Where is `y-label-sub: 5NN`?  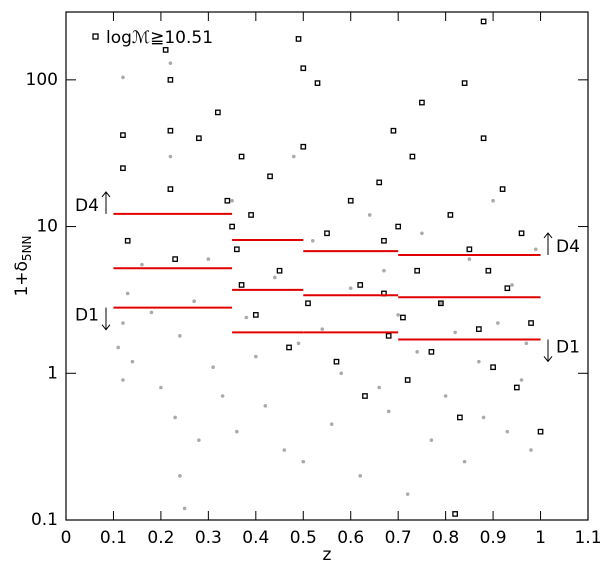 y-label-sub: 5NN is located at coordinates (27, 248).